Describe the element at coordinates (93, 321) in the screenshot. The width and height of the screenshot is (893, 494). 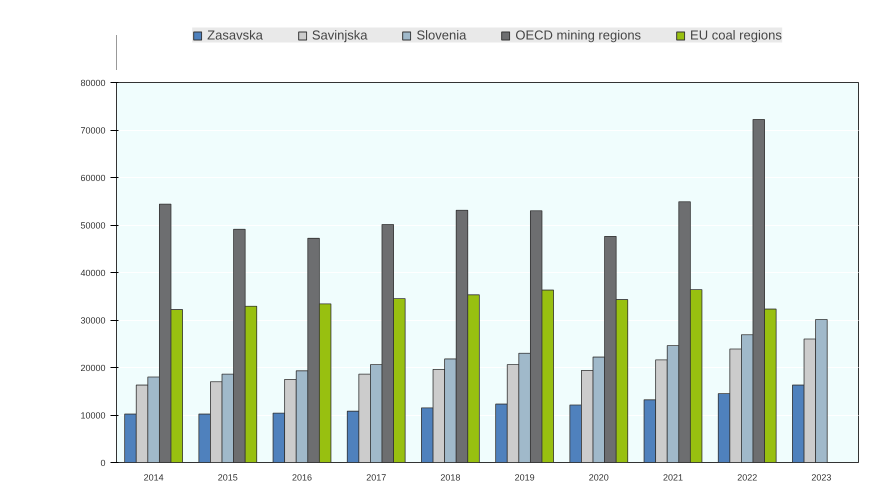
I see `y-tick-label: 30000` at that location.